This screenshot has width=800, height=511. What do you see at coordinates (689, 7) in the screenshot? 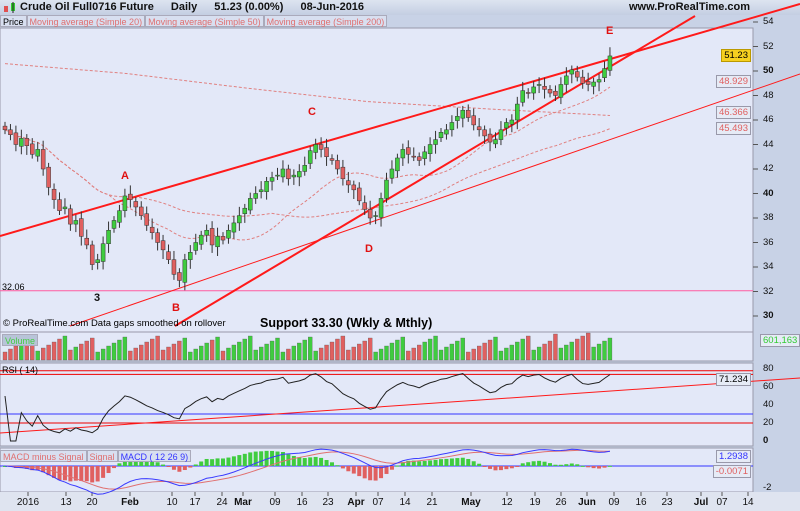
I see `site-link: www.ProRealTime.com` at bounding box center [689, 7].